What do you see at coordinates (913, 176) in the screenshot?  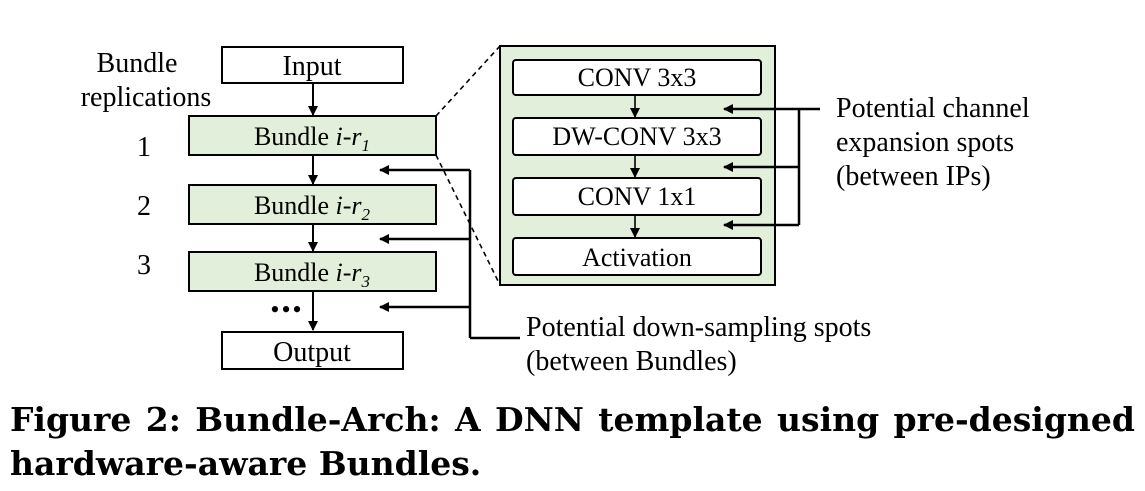 I see `channel-note-line3: (between IPs)` at bounding box center [913, 176].